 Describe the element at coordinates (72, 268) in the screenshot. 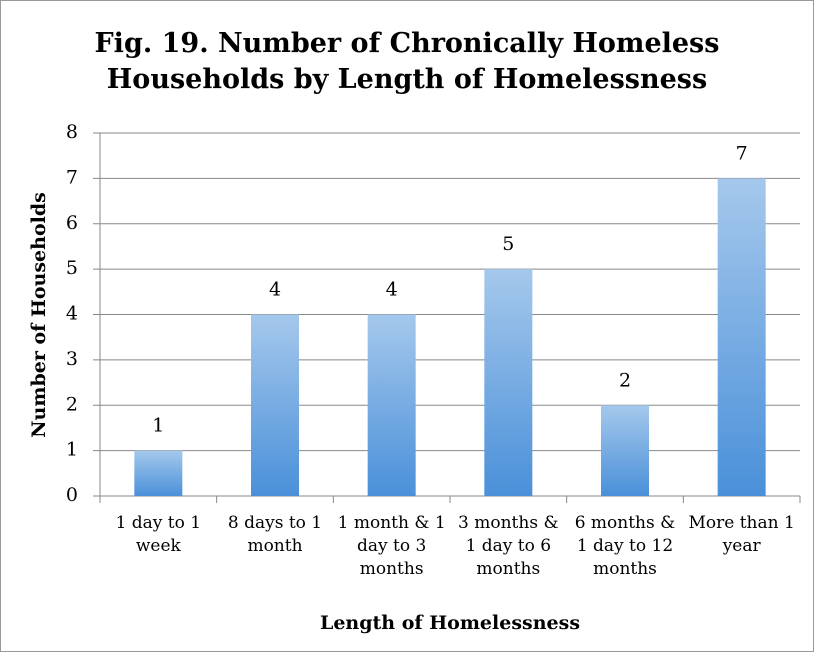

I see `y-tick-label: 5` at that location.